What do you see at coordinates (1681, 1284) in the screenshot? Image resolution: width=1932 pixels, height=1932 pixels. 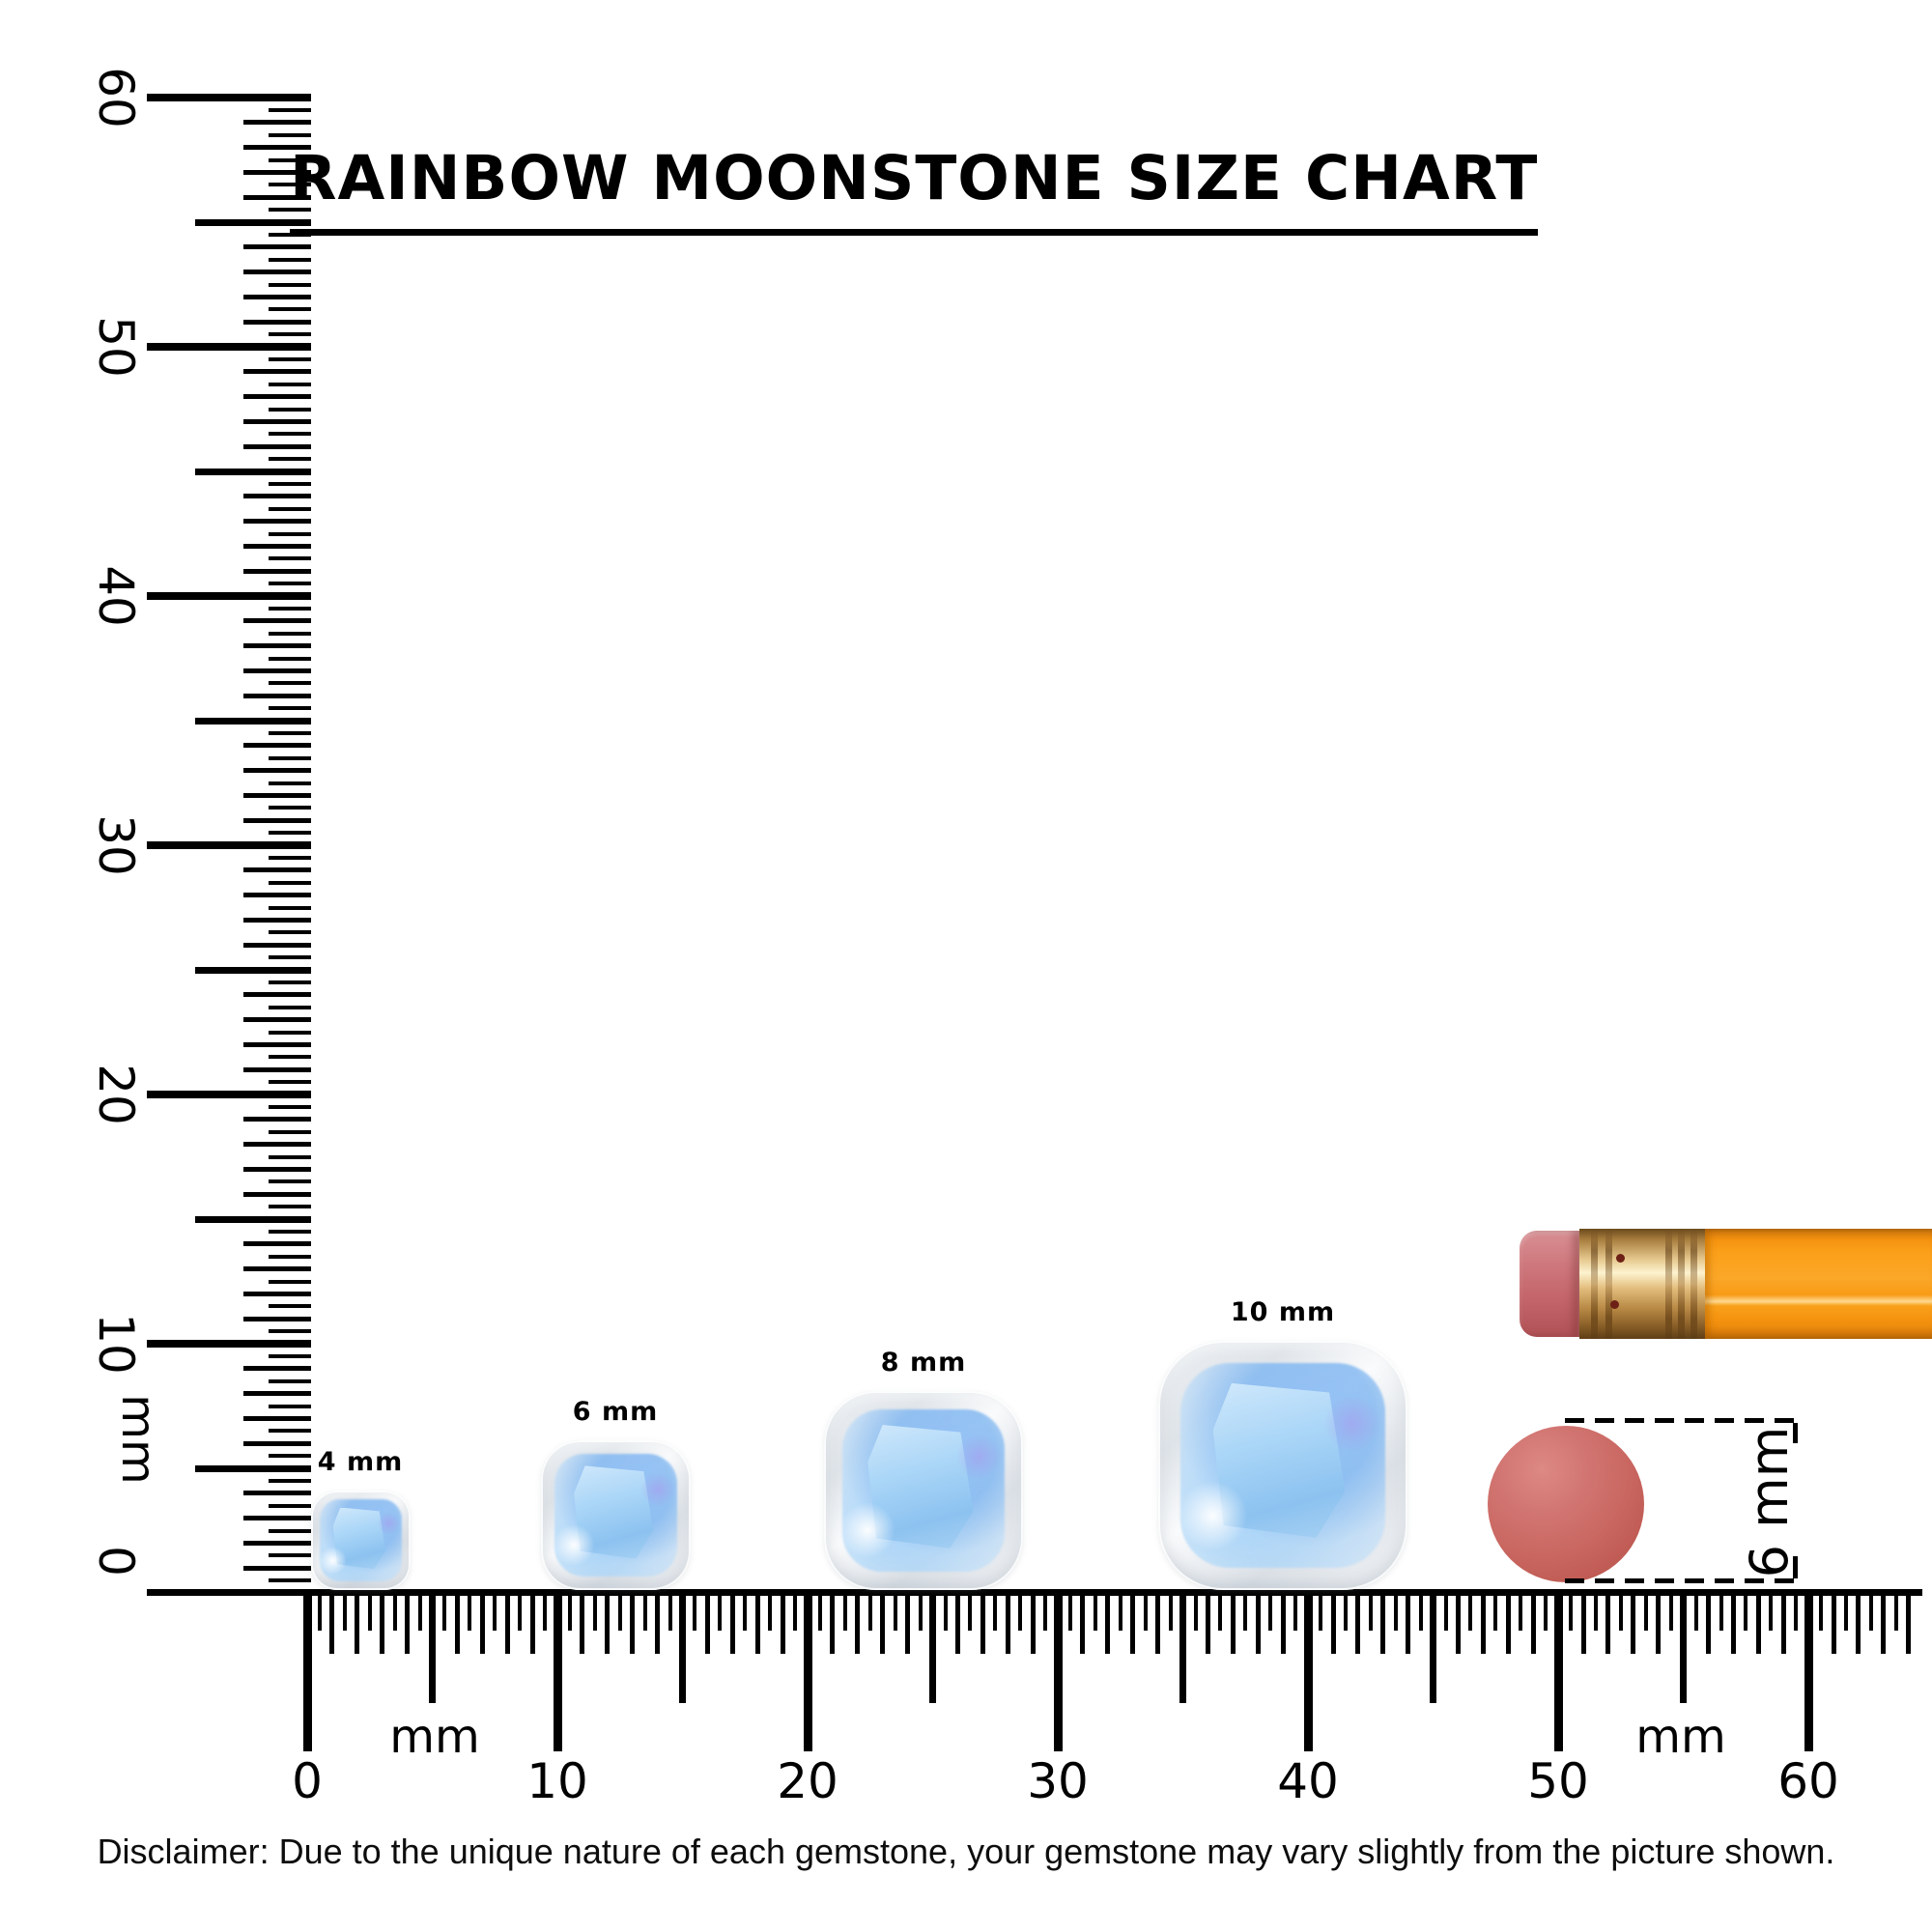 I see `ferrule-crimp` at bounding box center [1681, 1284].